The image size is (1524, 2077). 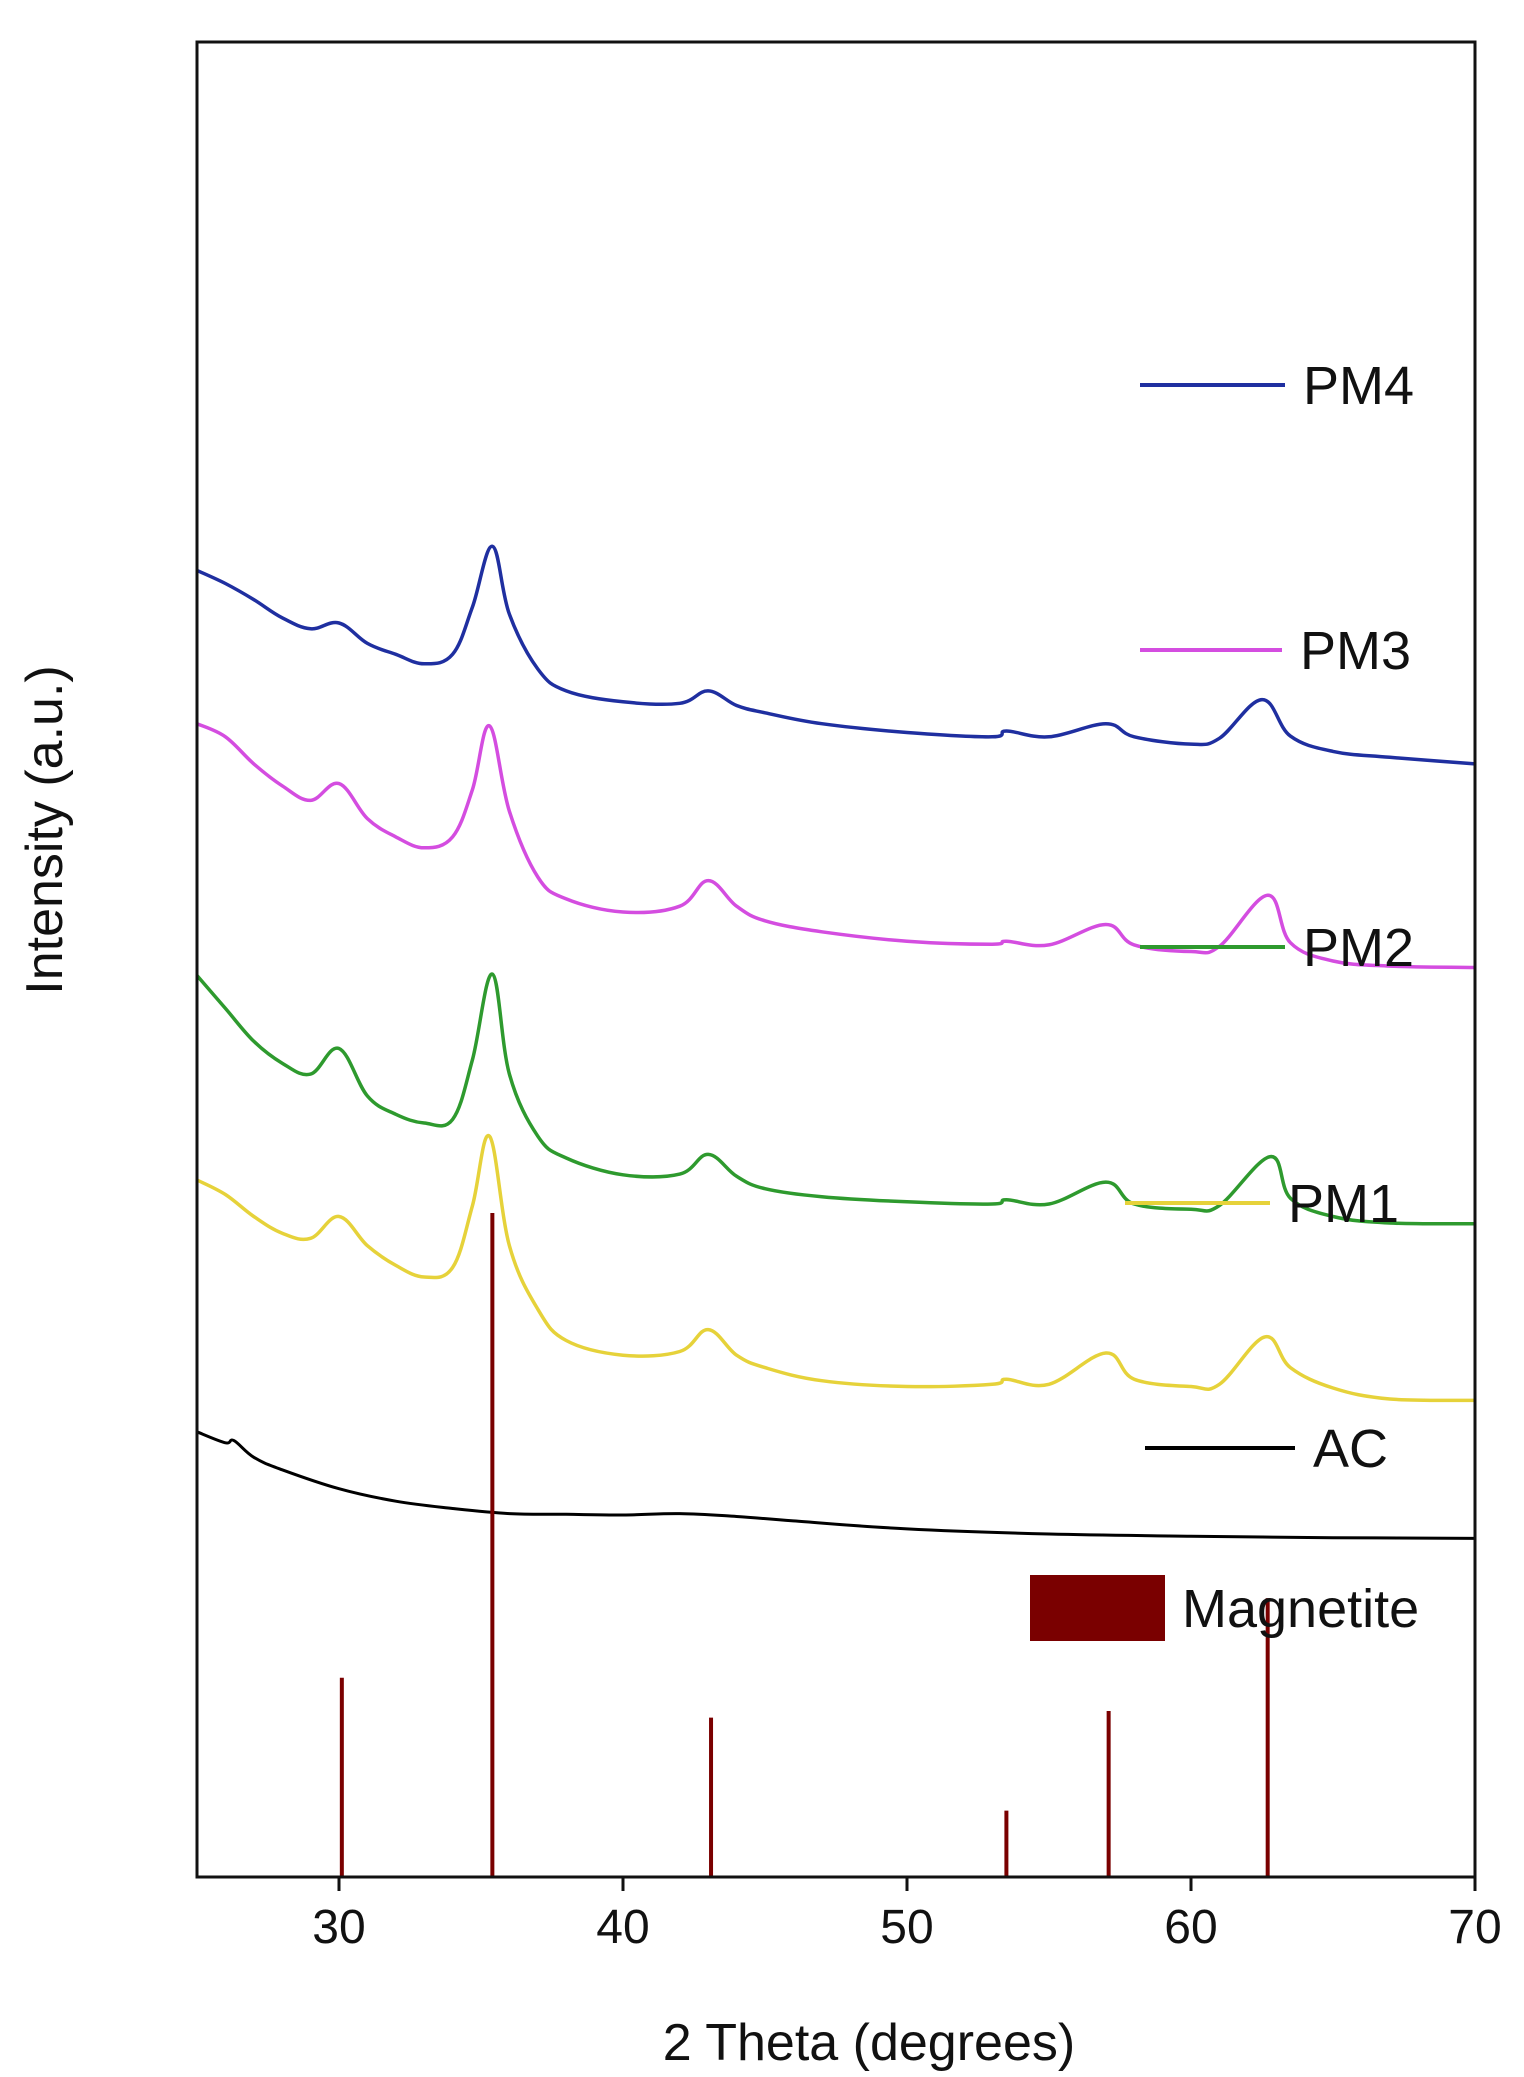 What do you see at coordinates (906, 1927) in the screenshot?
I see `x-tick-label-50: 50` at bounding box center [906, 1927].